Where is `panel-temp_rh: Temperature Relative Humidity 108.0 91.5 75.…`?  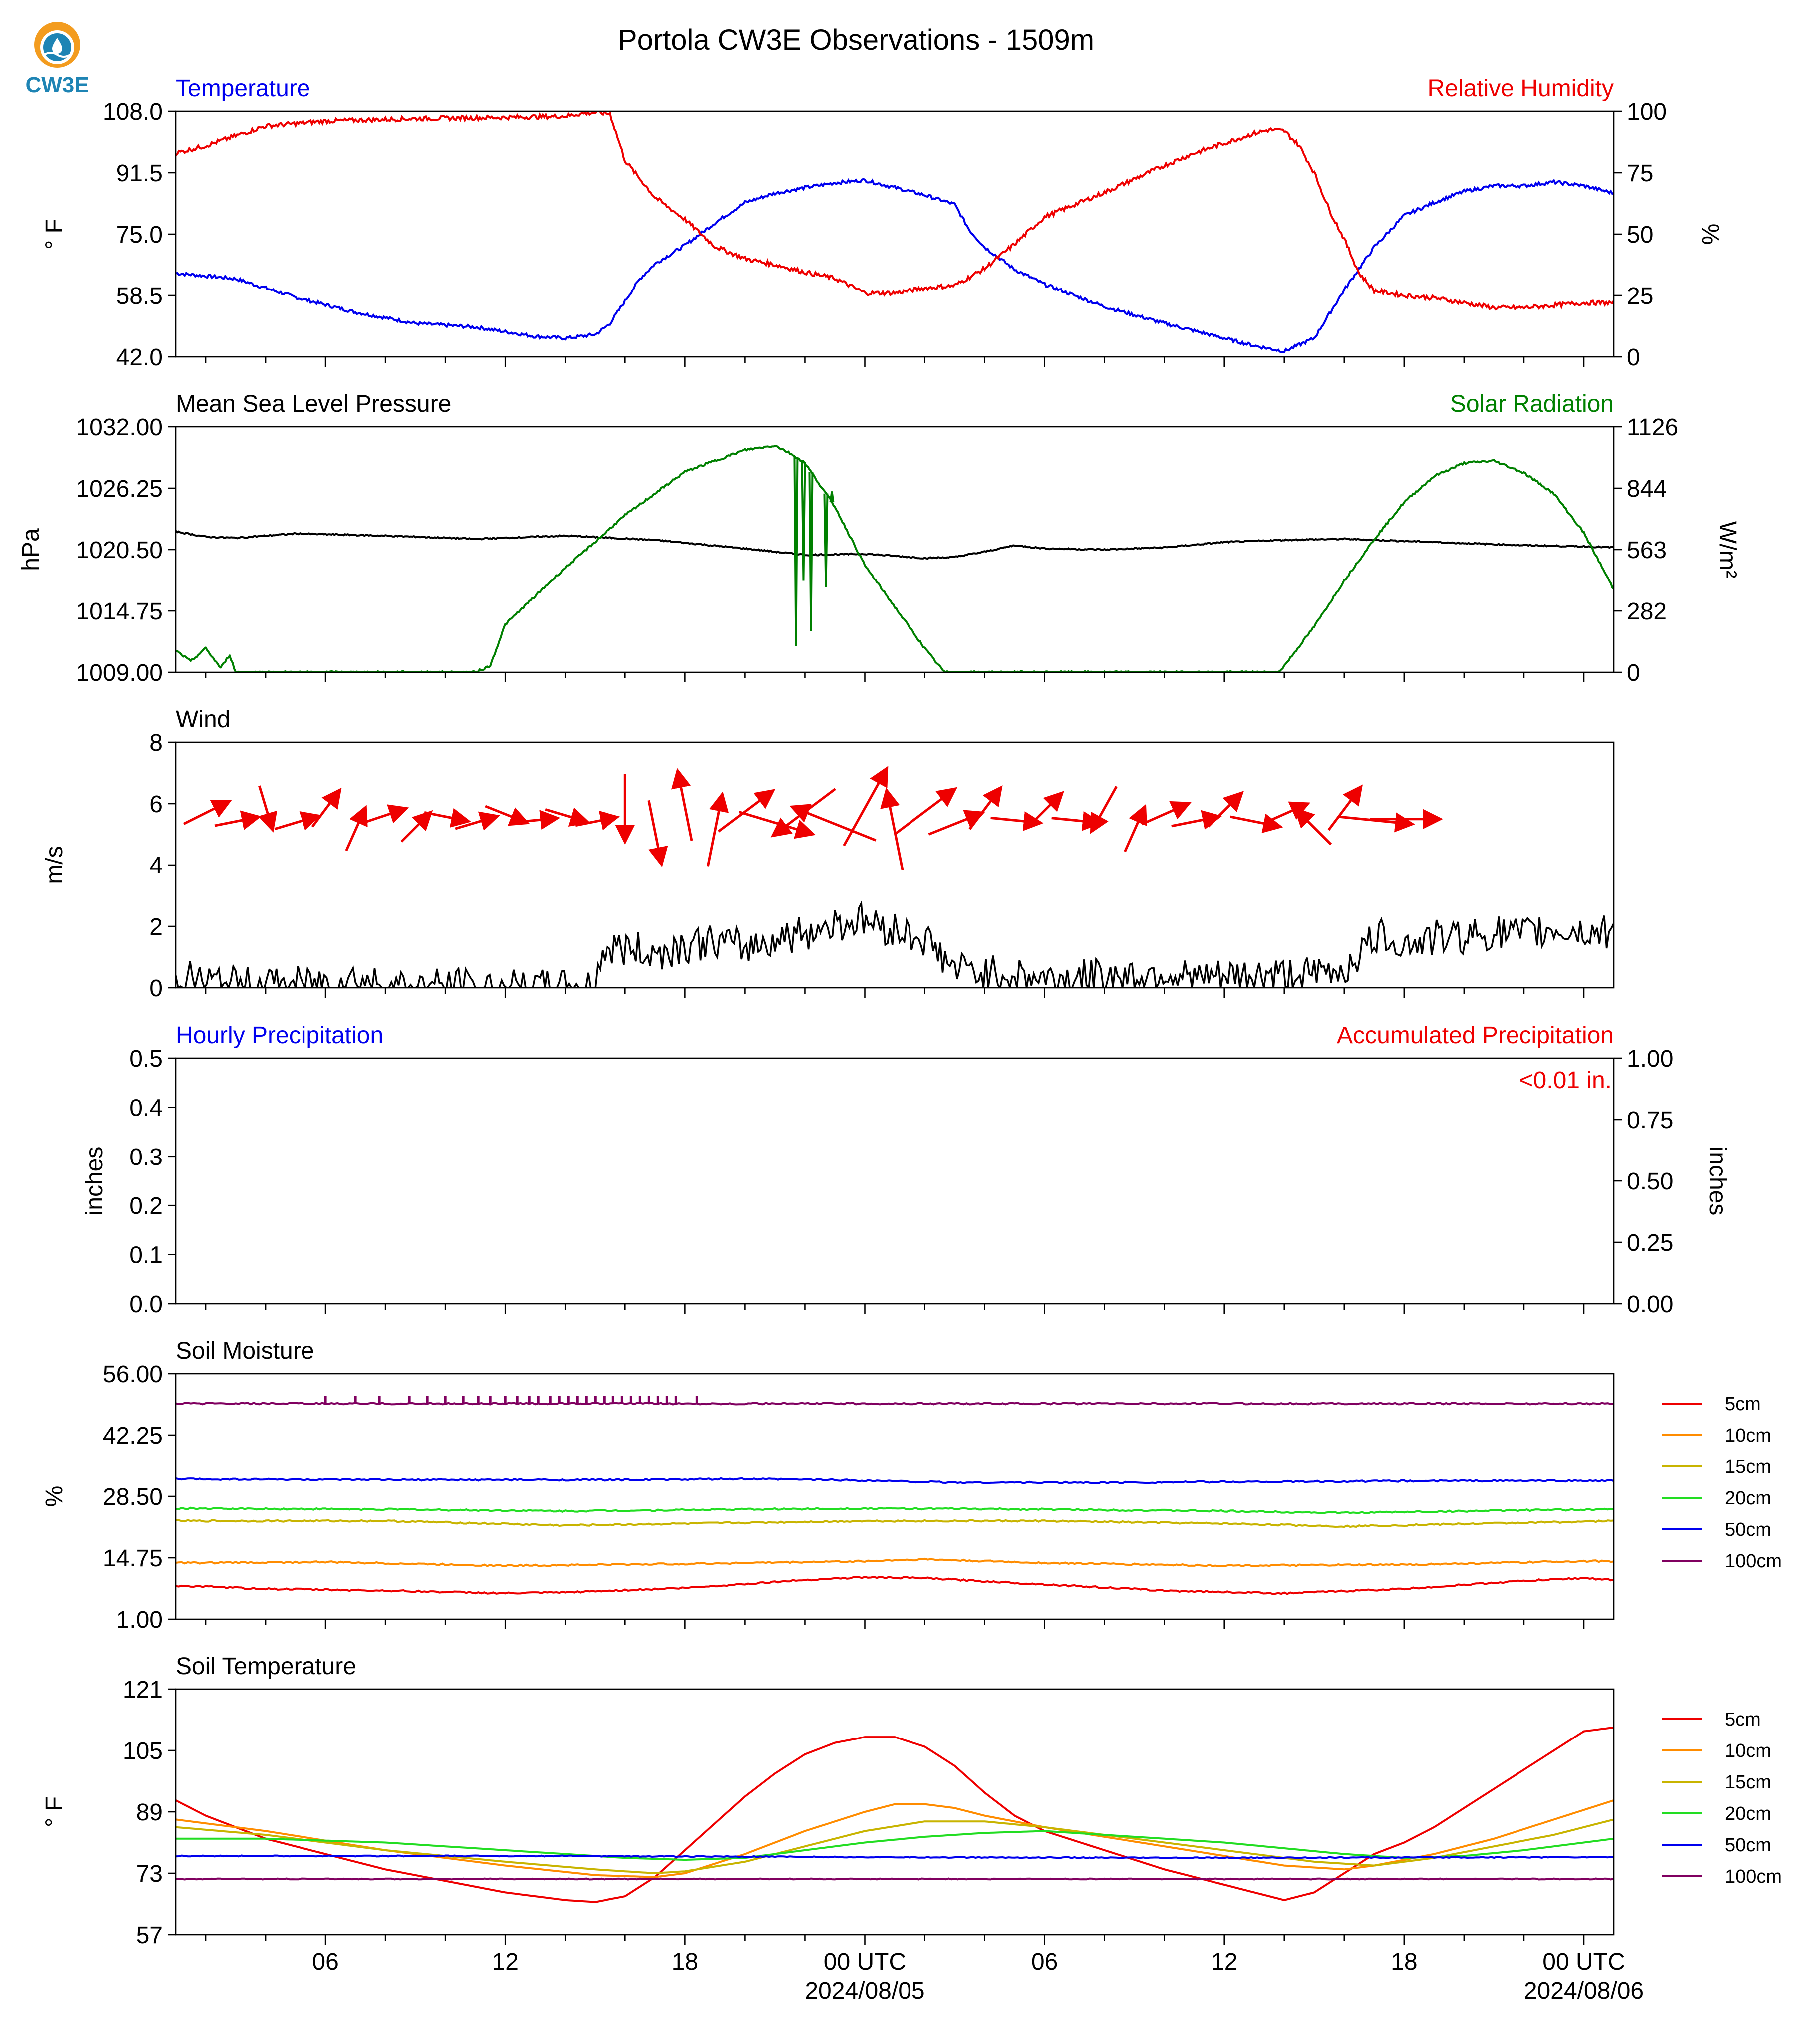 panel-temp_rh: Temperature Relative Humidity 108.0 91.5 75.… is located at coordinates (882, 223).